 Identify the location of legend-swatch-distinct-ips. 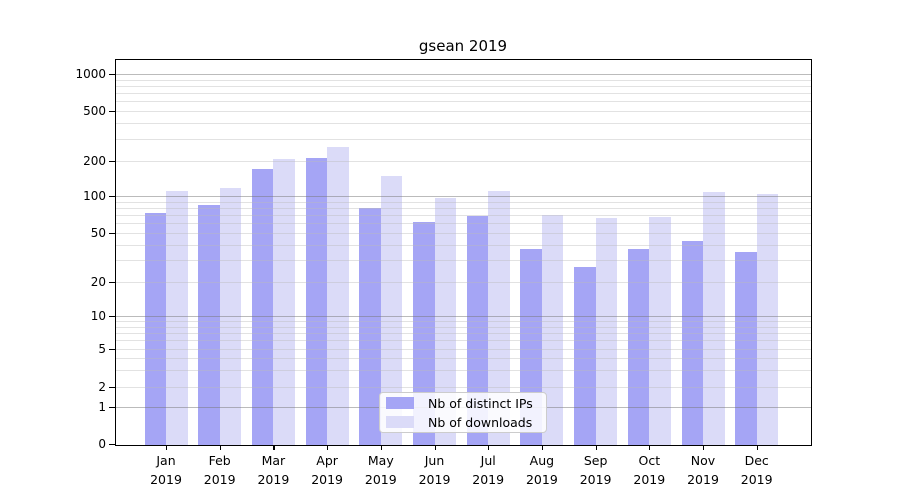
(400, 403).